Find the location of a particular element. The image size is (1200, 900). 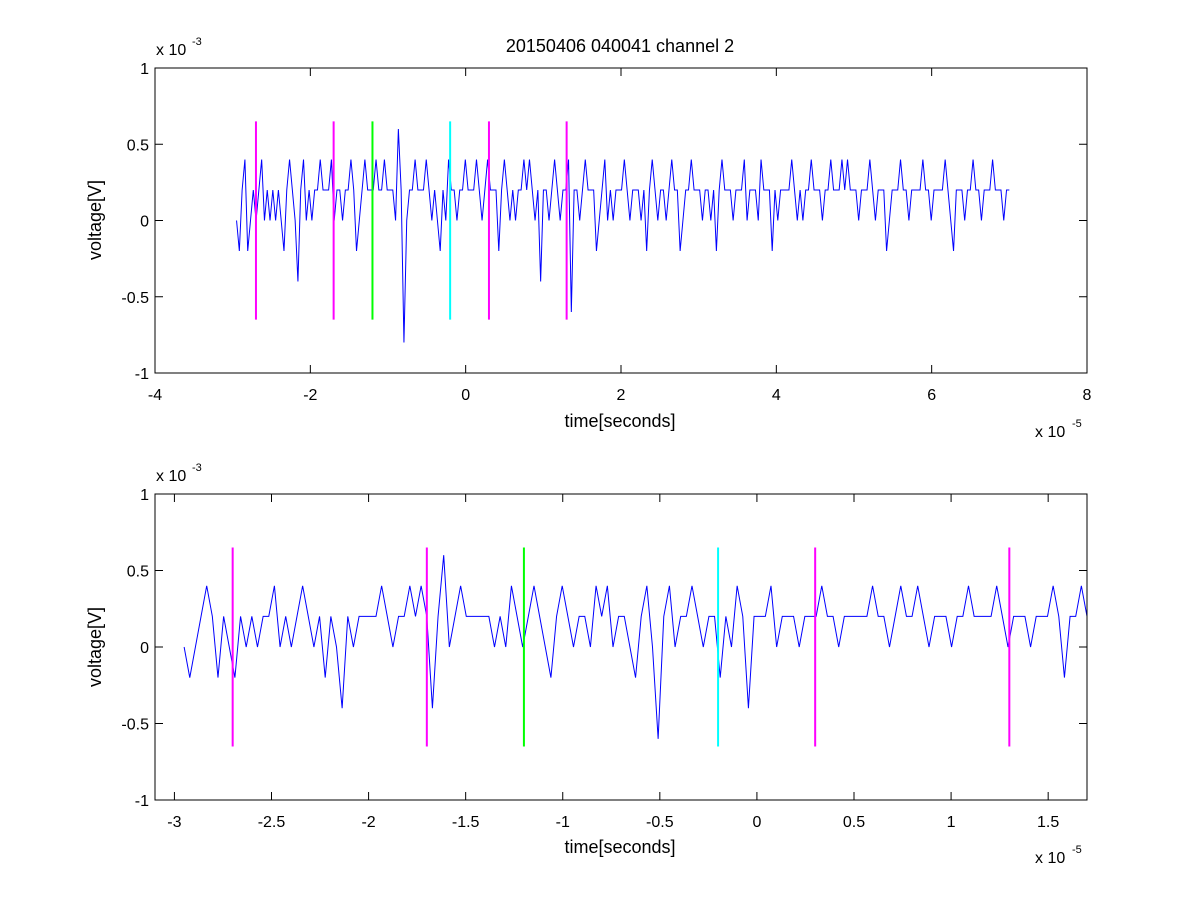

bottom-x-tick-label-6: 0 is located at coordinates (756, 822).